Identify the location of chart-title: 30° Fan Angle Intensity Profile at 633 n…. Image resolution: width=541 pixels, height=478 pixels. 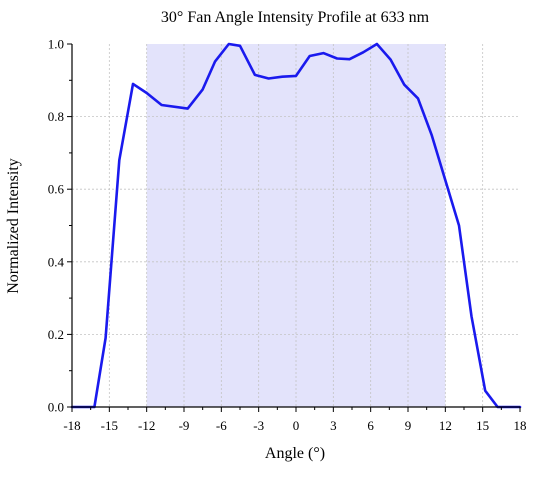
(295, 17).